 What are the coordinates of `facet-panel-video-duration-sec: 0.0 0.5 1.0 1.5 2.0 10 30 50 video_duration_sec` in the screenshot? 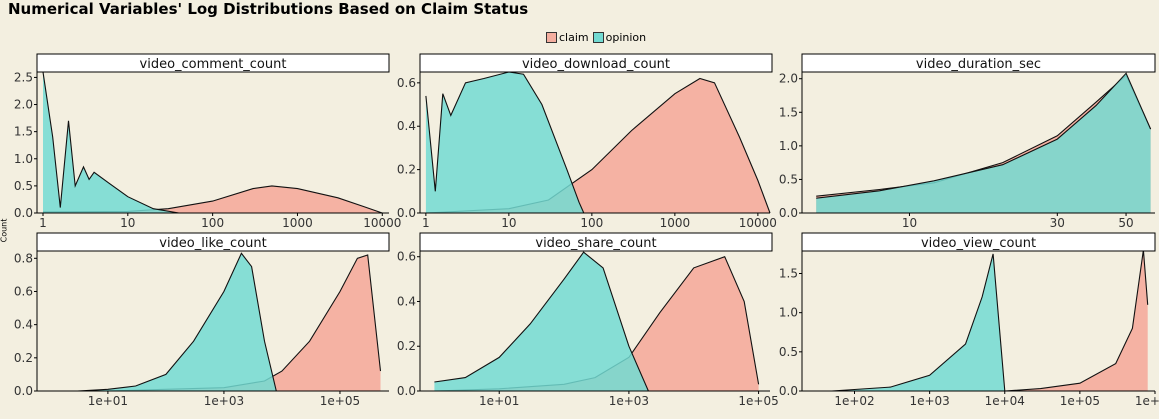 It's located at (967, 141).